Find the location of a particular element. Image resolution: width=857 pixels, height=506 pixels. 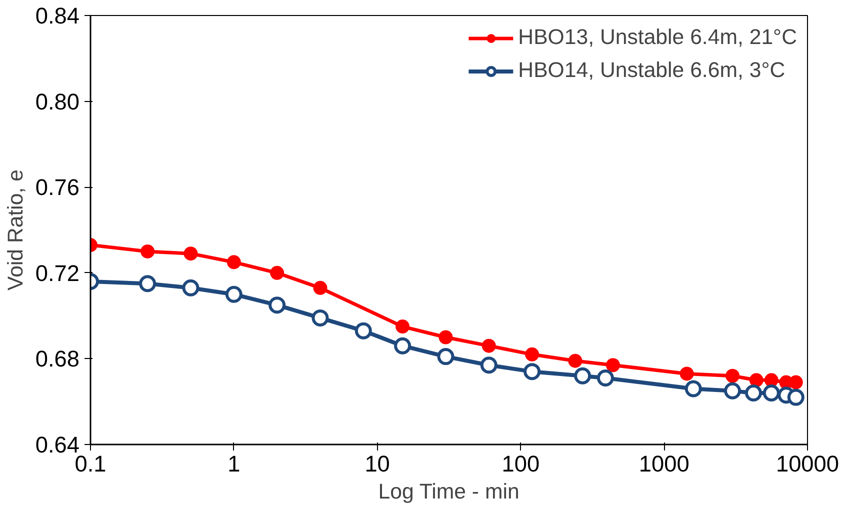

x-tick-label: 10 is located at coordinates (377, 463).